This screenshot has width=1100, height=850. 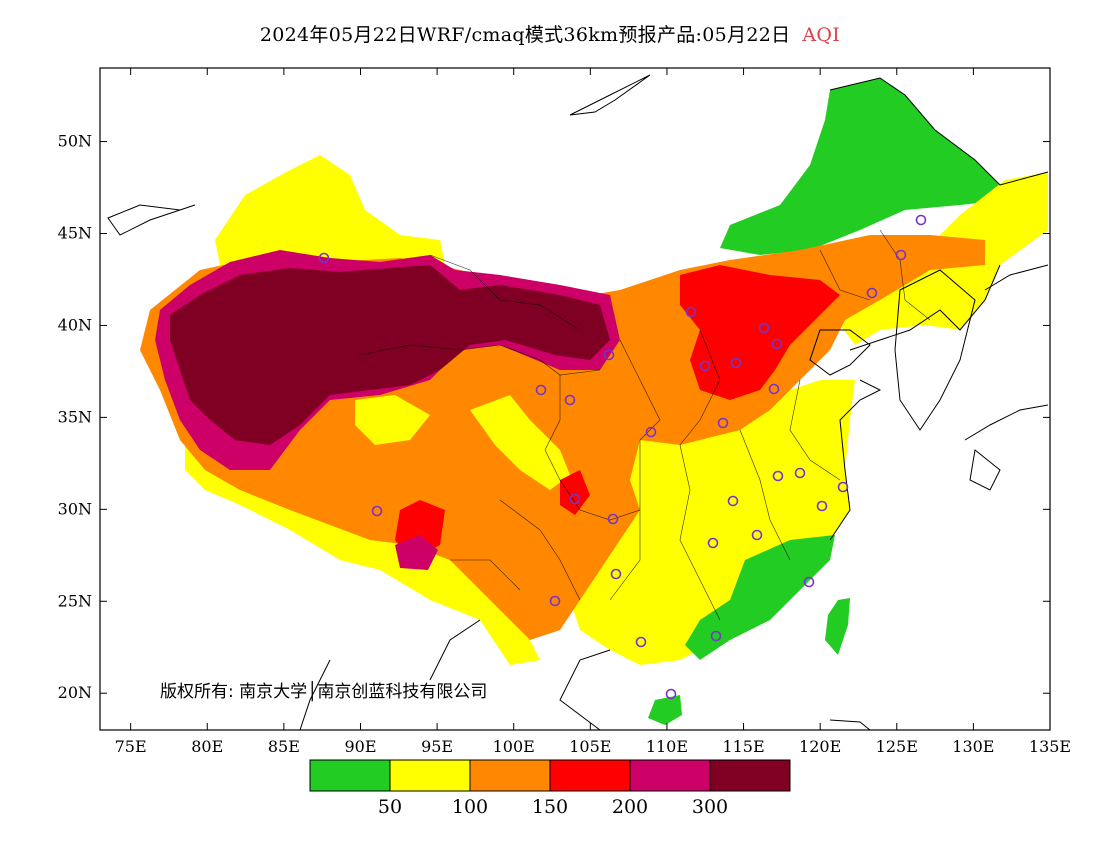 I want to click on lon-tick-label: 100E, so click(x=514, y=746).